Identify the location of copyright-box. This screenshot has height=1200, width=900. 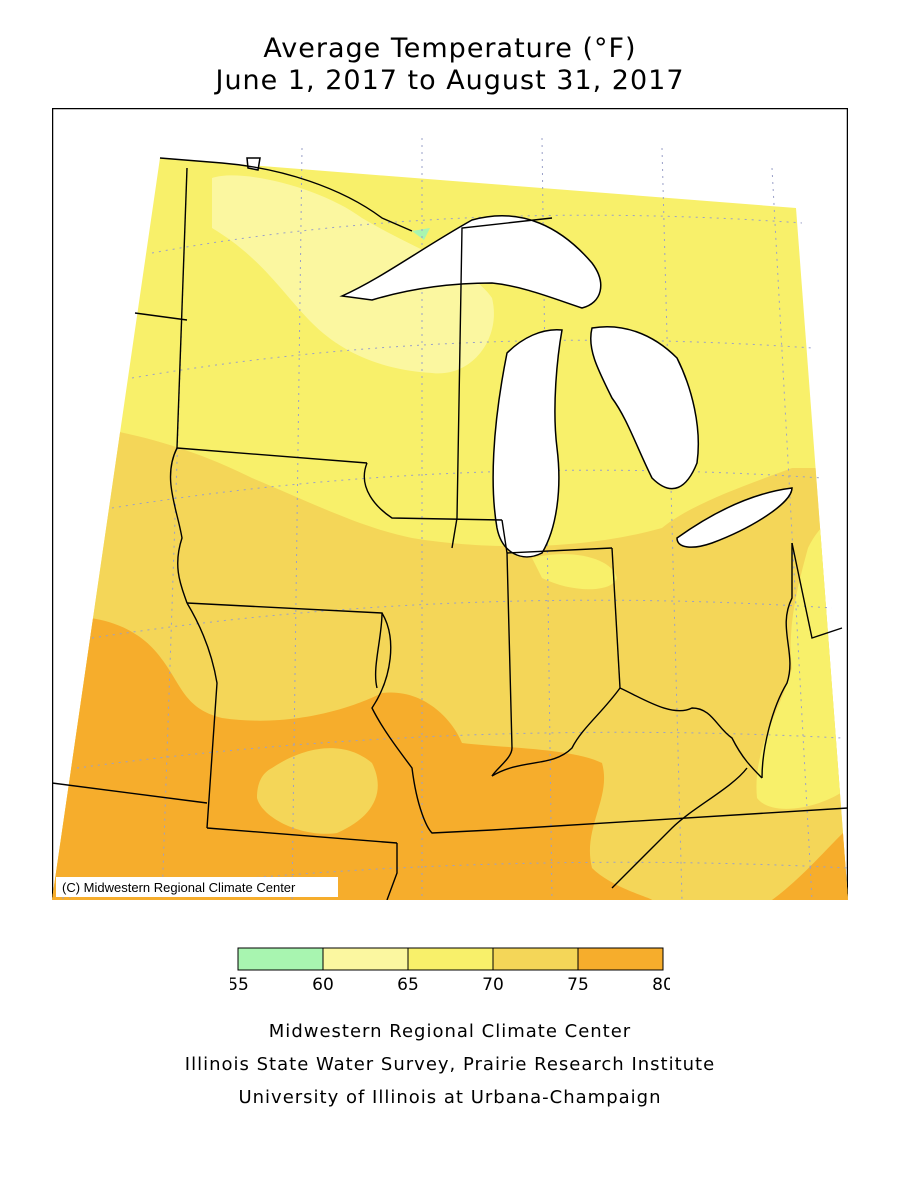
(197, 887).